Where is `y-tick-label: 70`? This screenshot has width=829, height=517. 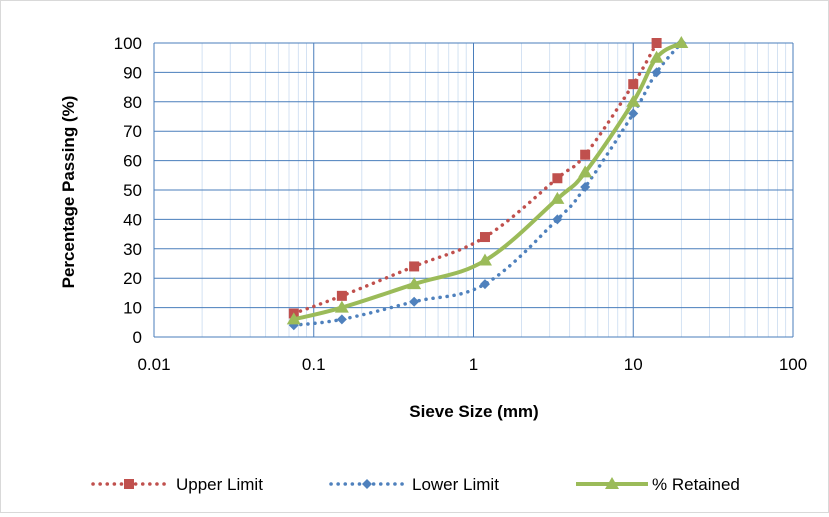
y-tick-label: 70 is located at coordinates (132, 131).